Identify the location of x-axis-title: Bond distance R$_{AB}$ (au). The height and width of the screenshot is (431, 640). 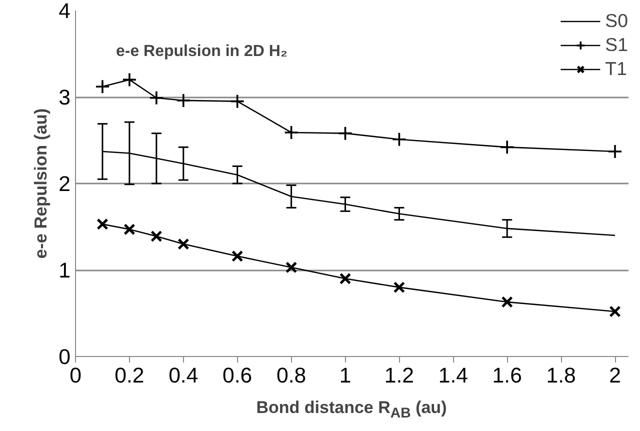
(351, 410).